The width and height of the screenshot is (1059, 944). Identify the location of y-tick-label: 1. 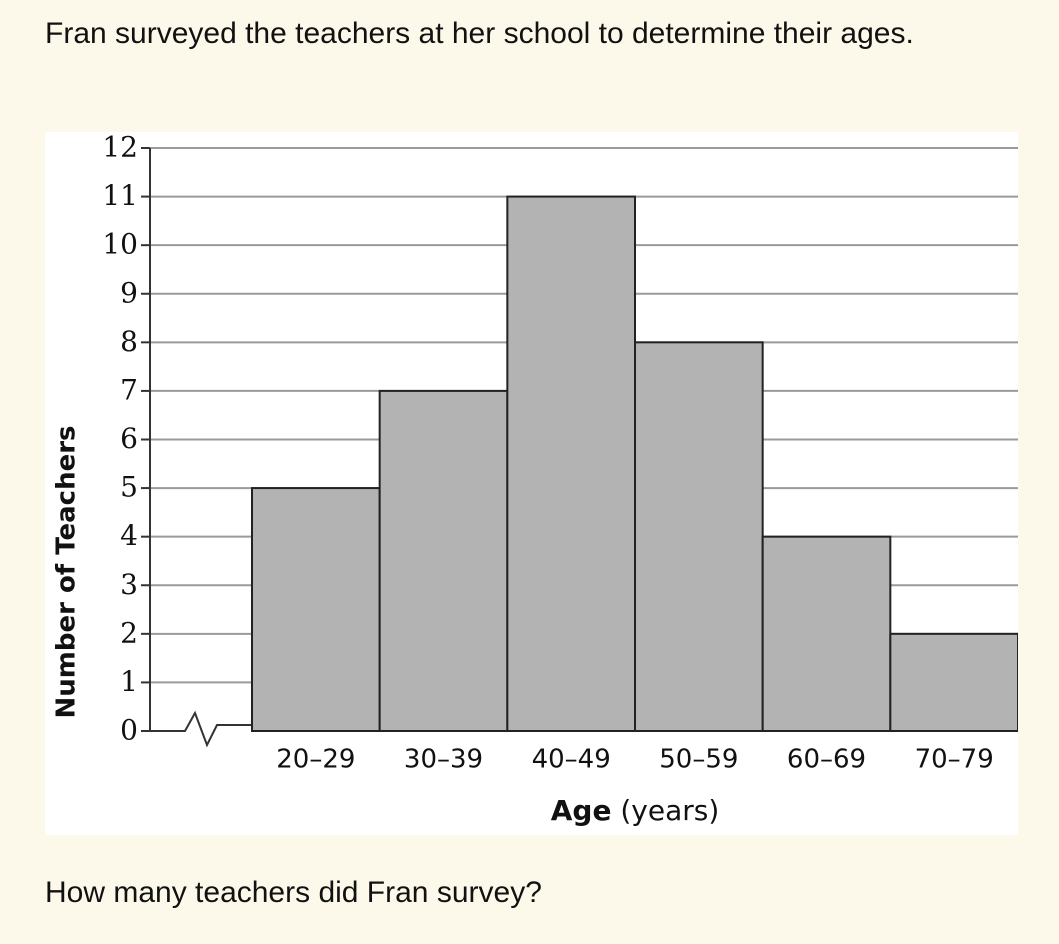
(129, 681).